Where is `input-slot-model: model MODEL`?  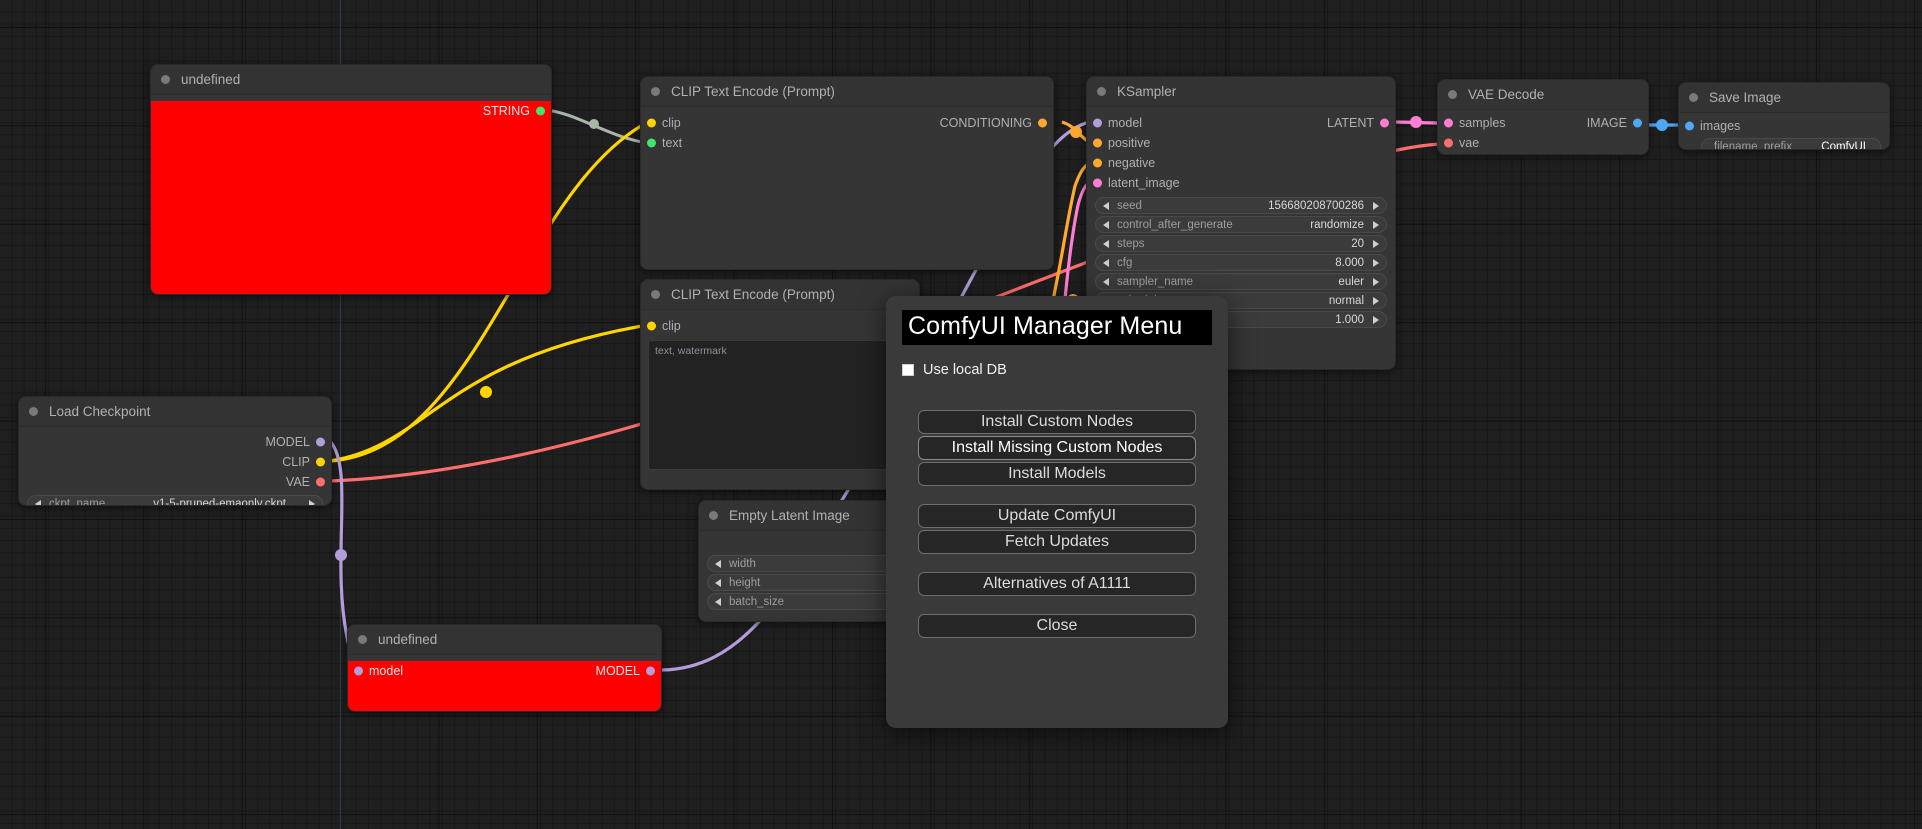 input-slot-model: model MODEL is located at coordinates (504, 671).